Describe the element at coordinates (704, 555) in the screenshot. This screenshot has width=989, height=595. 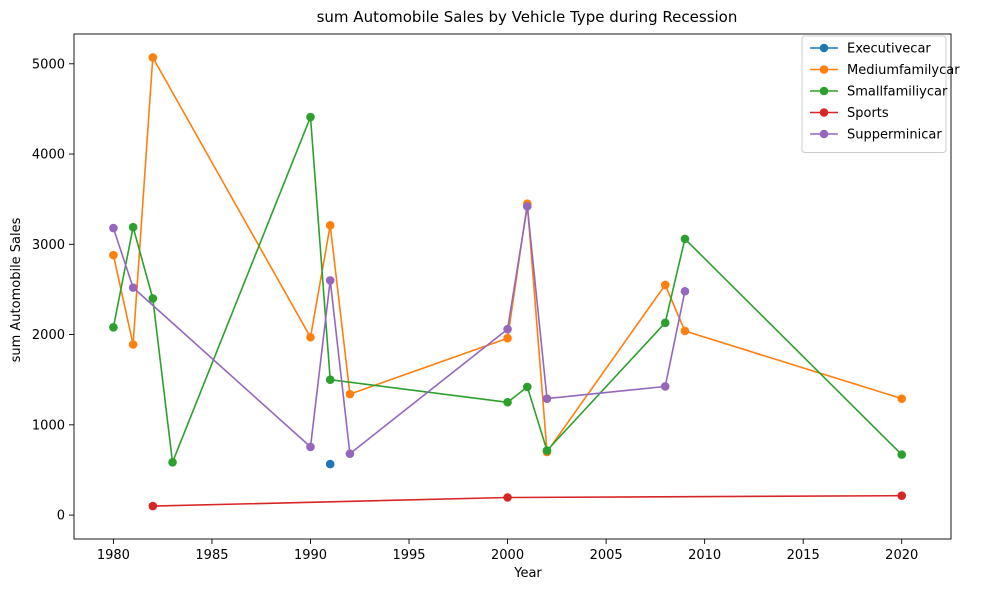
I see `x-tick-label: 2010` at that location.